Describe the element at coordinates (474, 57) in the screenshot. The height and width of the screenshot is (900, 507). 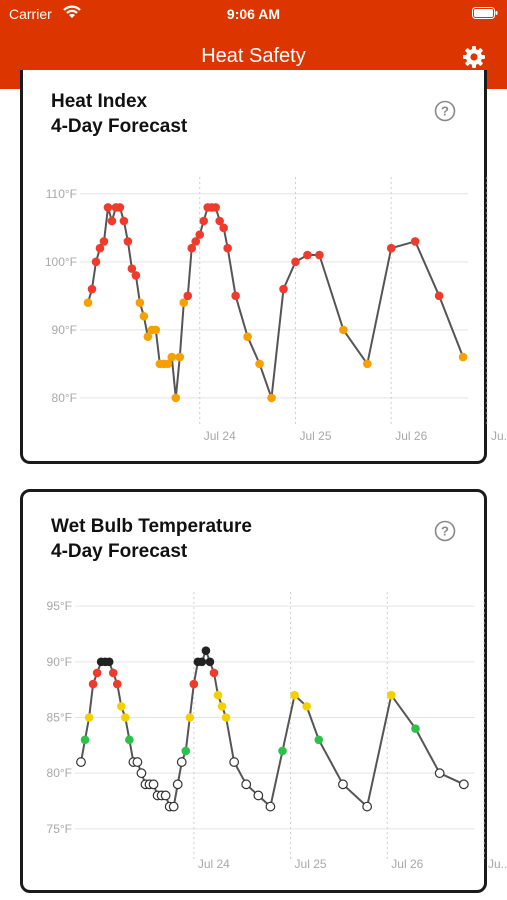
I see `gear-icon` at that location.